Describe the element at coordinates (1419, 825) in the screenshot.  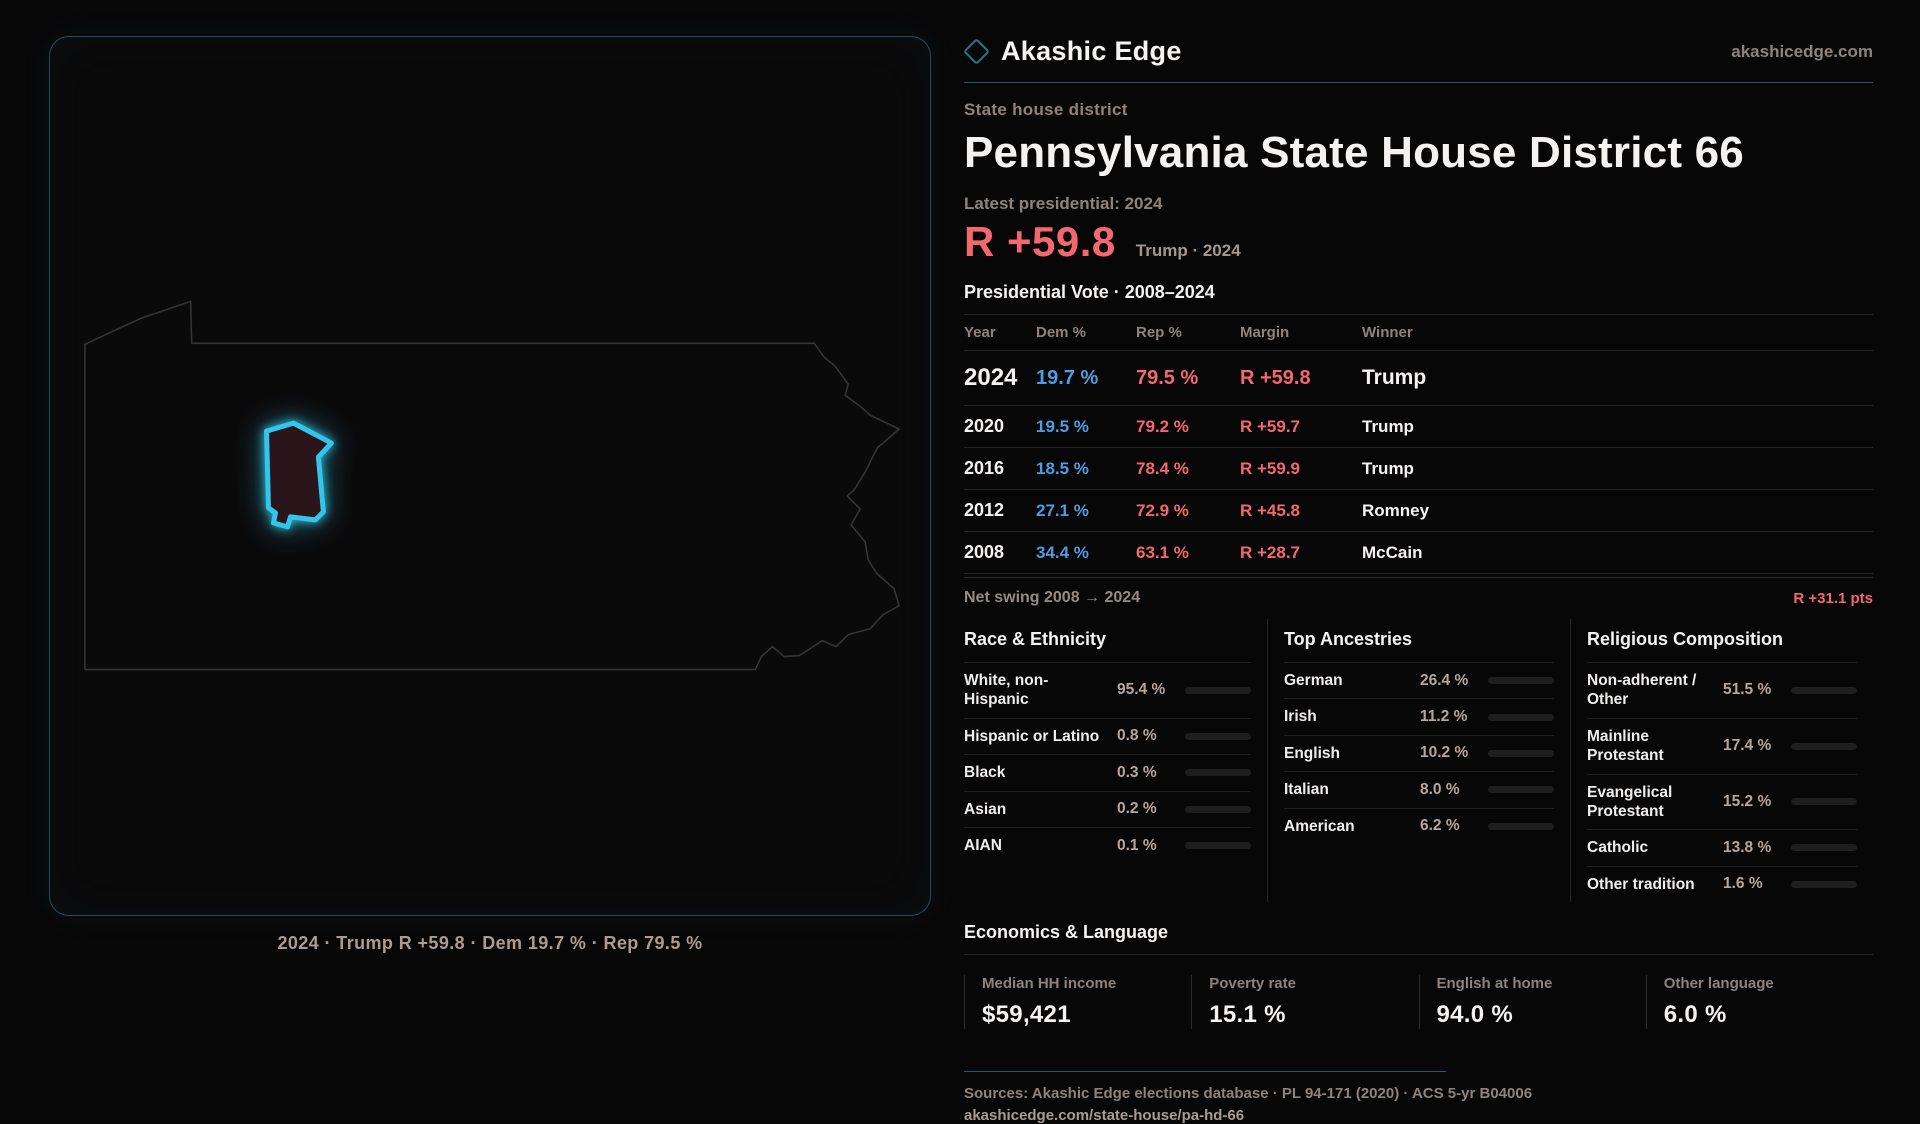
I see `demo-row-american: American 6.2 %` at that location.